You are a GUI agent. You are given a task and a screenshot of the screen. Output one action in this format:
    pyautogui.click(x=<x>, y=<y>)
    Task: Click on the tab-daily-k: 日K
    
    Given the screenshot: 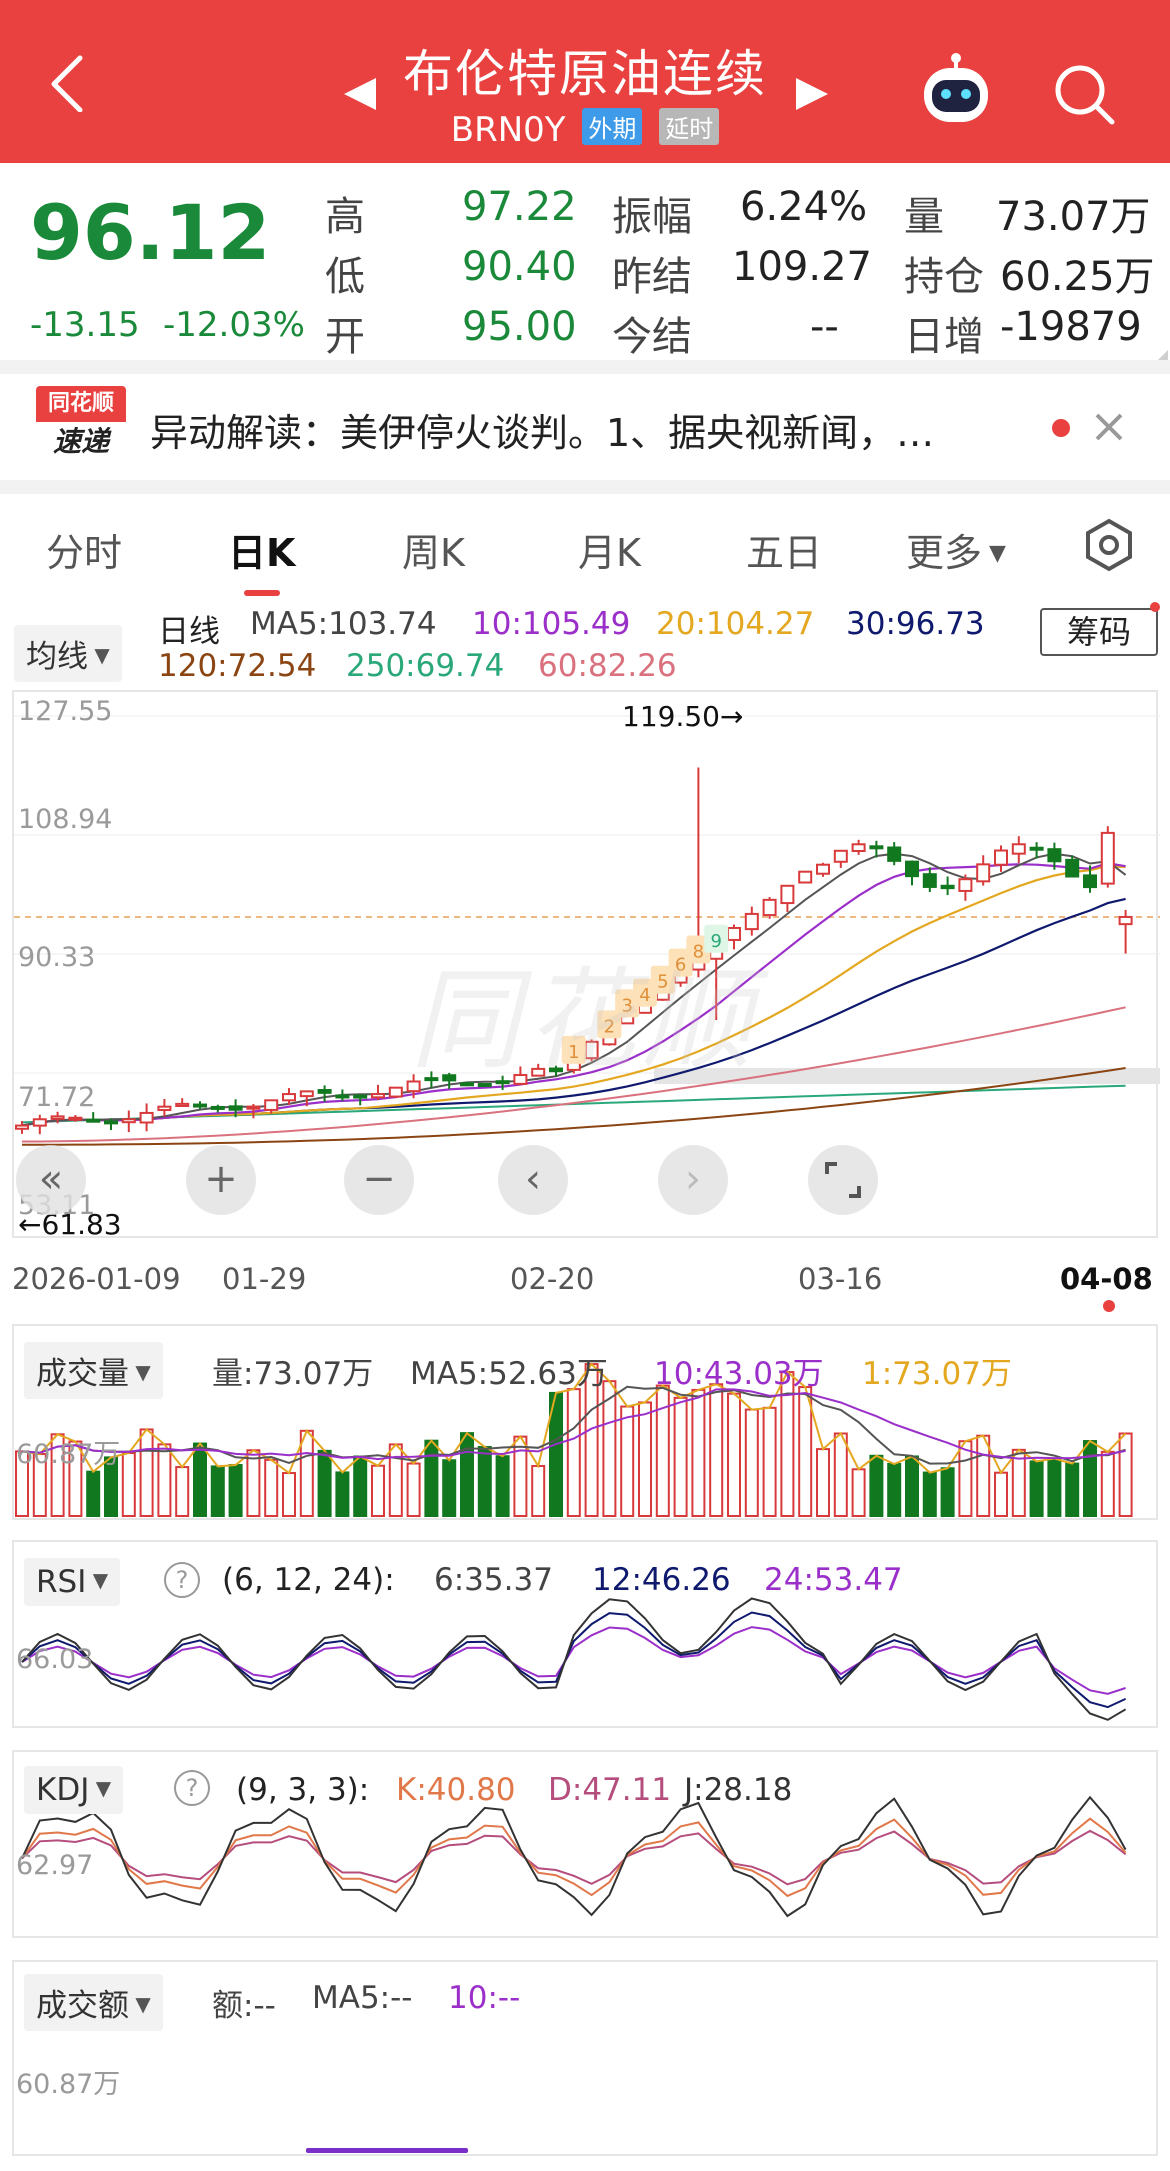 What is the action you would take?
    pyautogui.click(x=262, y=553)
    